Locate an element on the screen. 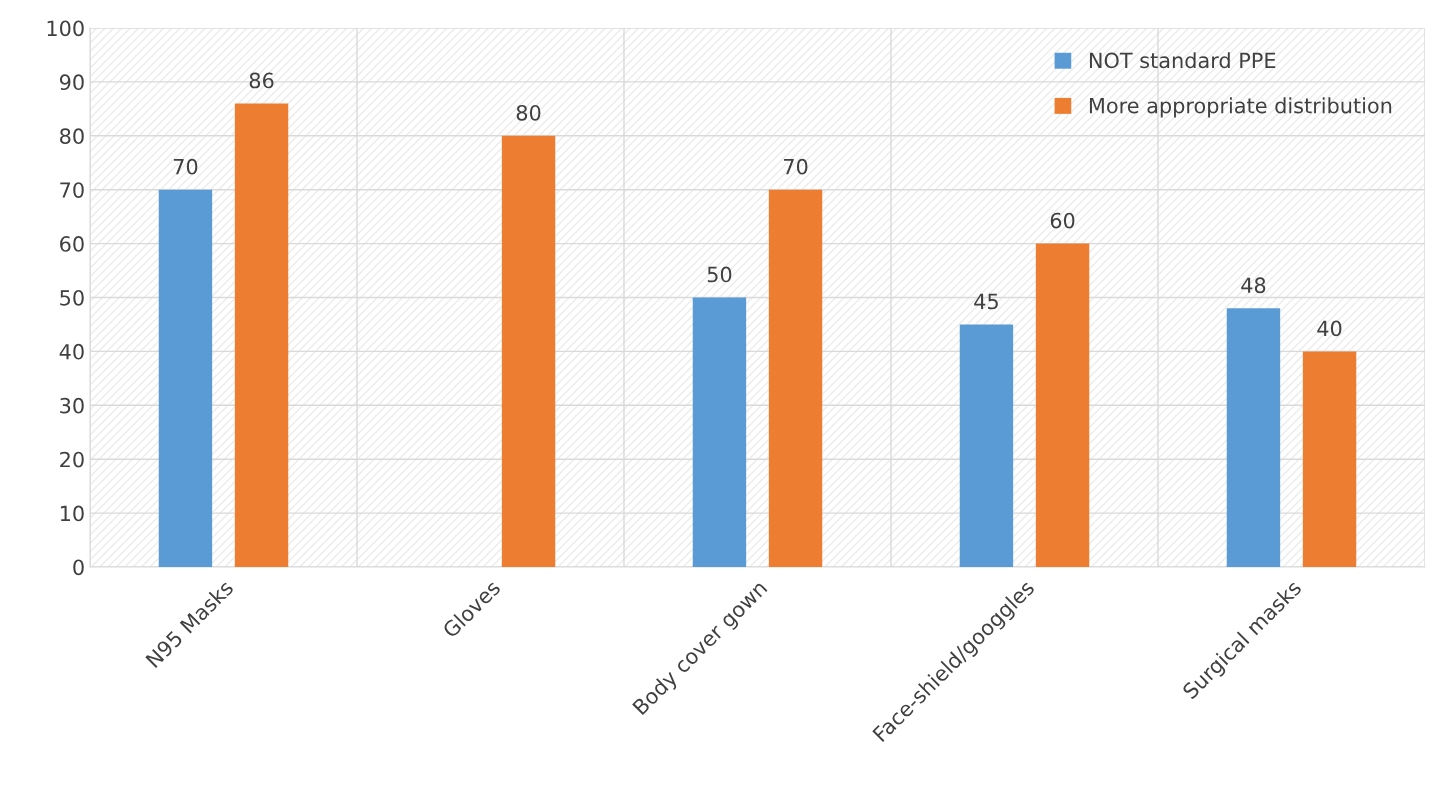  data-label: 86 is located at coordinates (261, 80).